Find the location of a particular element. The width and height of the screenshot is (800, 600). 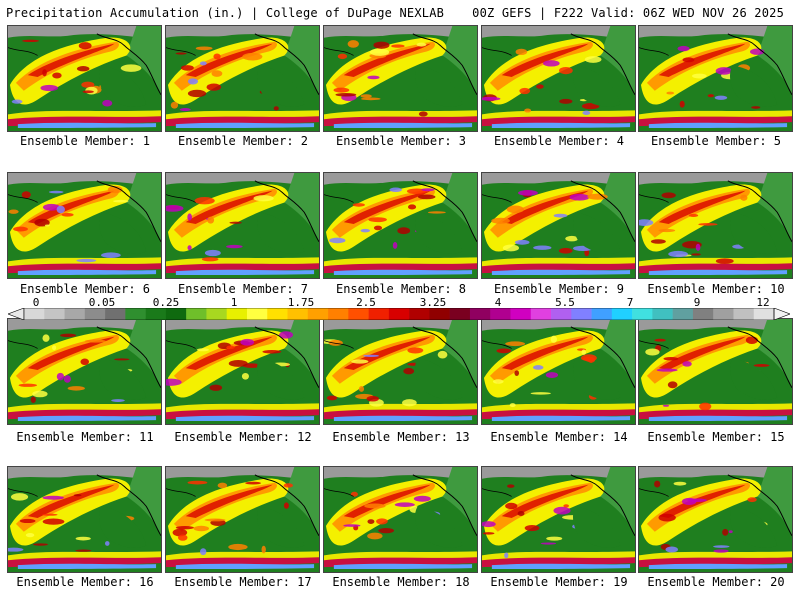

colorbar-tick-label: 3.25 is located at coordinates (433, 302).